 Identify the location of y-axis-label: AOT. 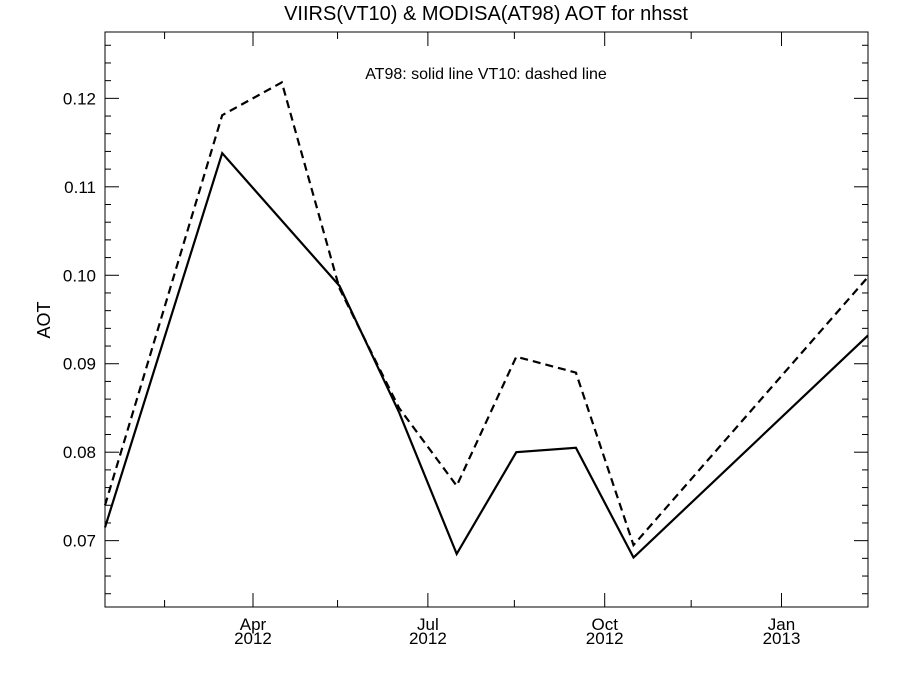
(44, 319).